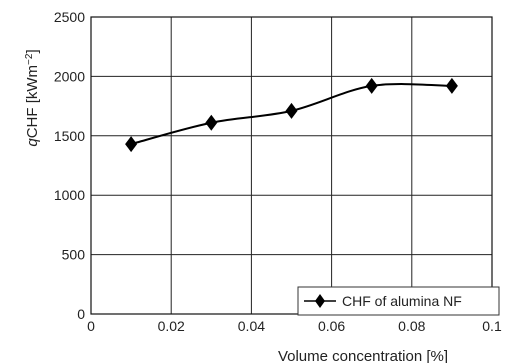  I want to click on y-tick-label: 500, so click(74, 255).